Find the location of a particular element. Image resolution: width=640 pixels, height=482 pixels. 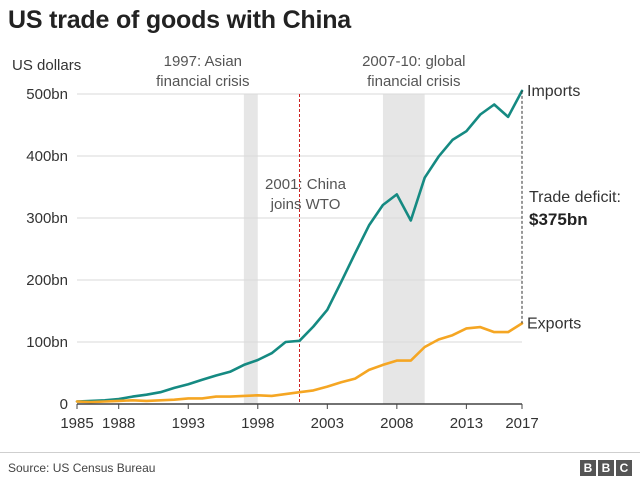

bbc-logo: B B C is located at coordinates (606, 468).